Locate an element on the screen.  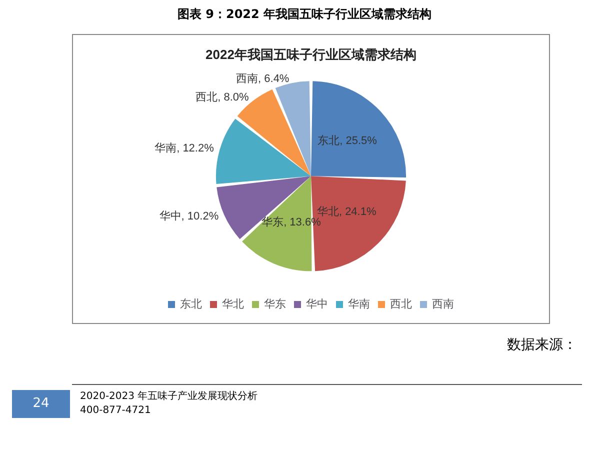
data-label: 西北, 8.0% is located at coordinates (223, 97).